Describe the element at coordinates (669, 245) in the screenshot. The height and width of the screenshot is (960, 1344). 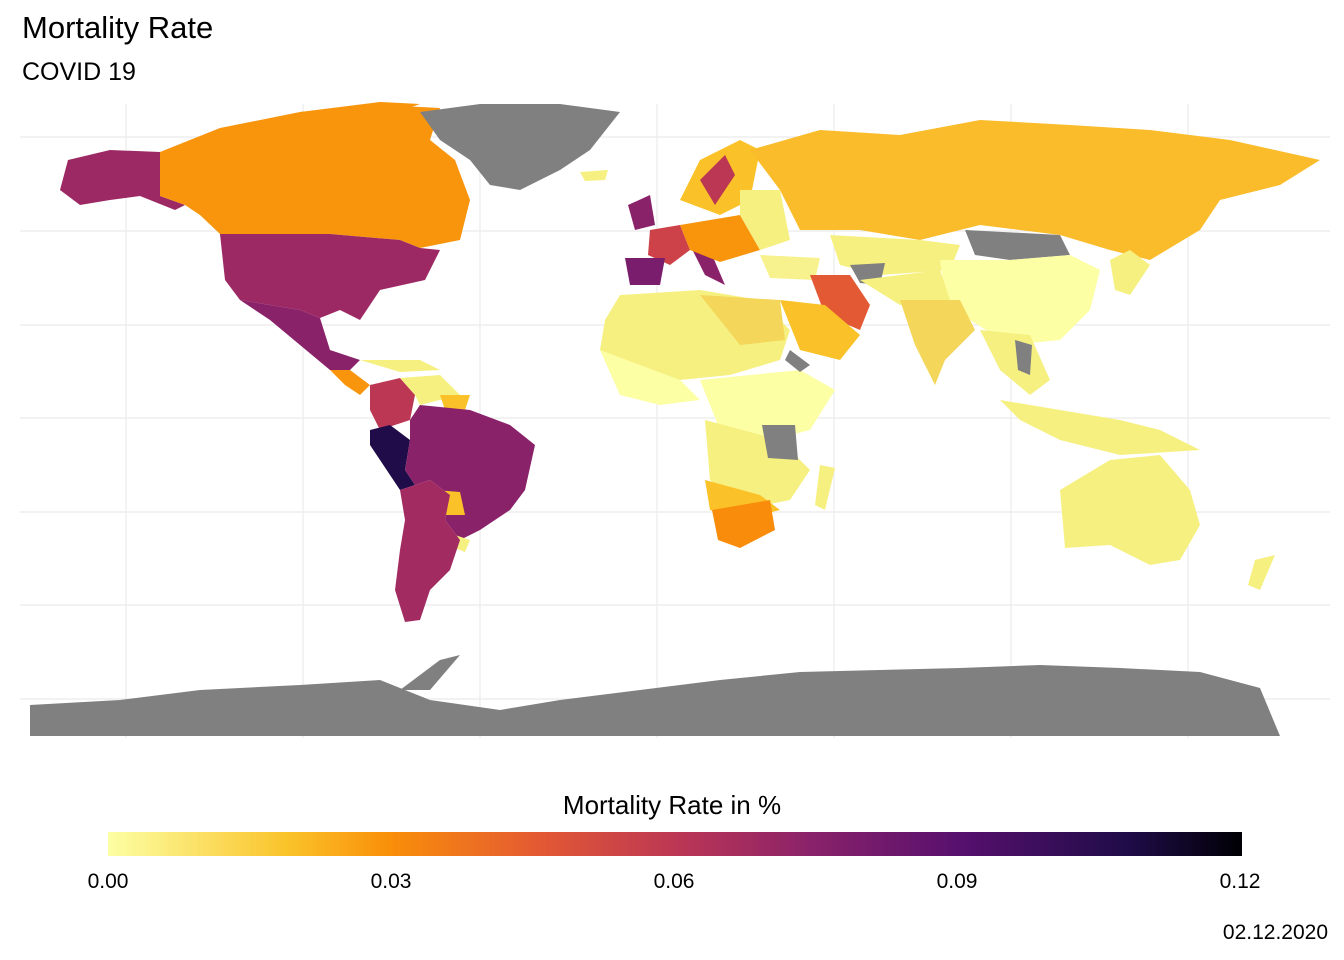
I see `region-france` at that location.